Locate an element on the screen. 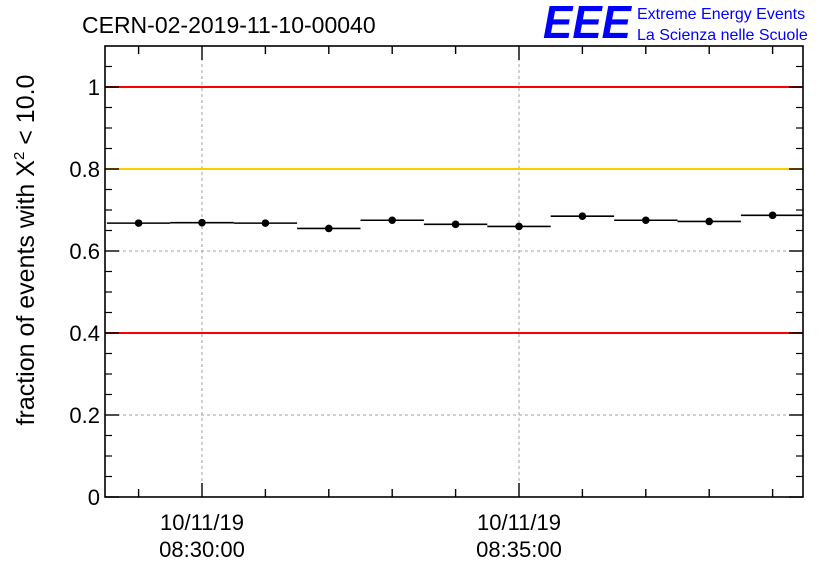 Image resolution: width=836 pixels, height=577 pixels. data-layer is located at coordinates (454, 222).